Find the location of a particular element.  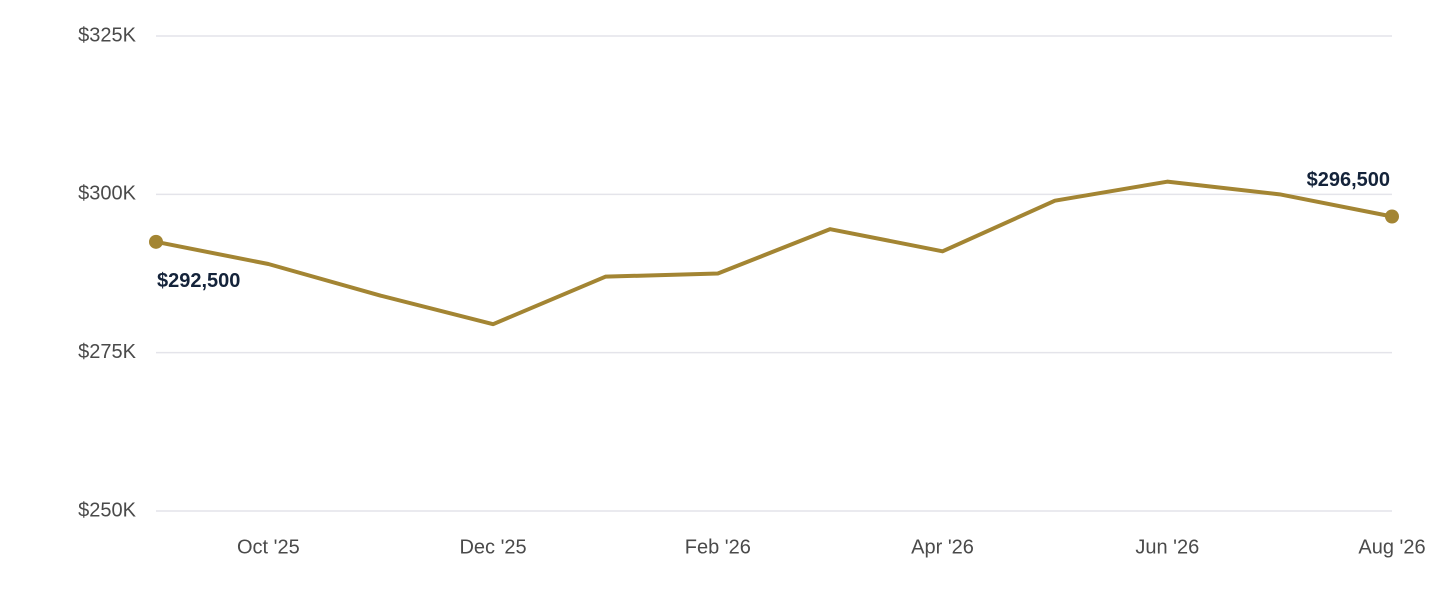

y-tick-label: $300K is located at coordinates (107, 194).